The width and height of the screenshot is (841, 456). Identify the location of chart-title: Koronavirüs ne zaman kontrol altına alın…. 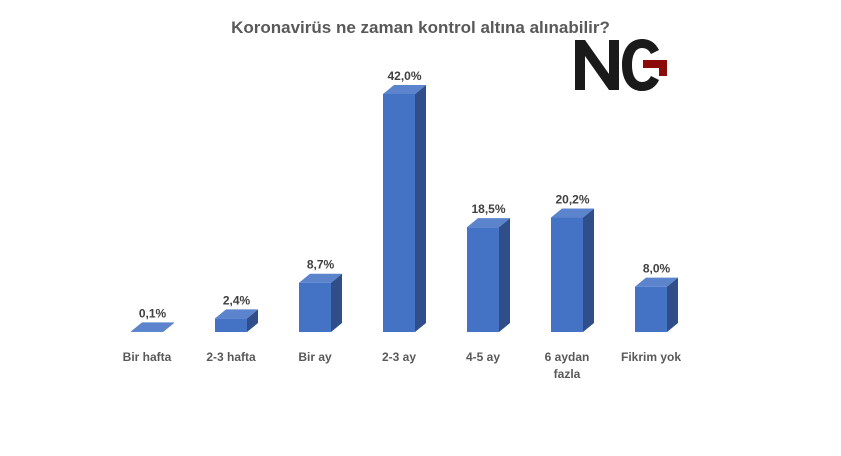
(420, 27).